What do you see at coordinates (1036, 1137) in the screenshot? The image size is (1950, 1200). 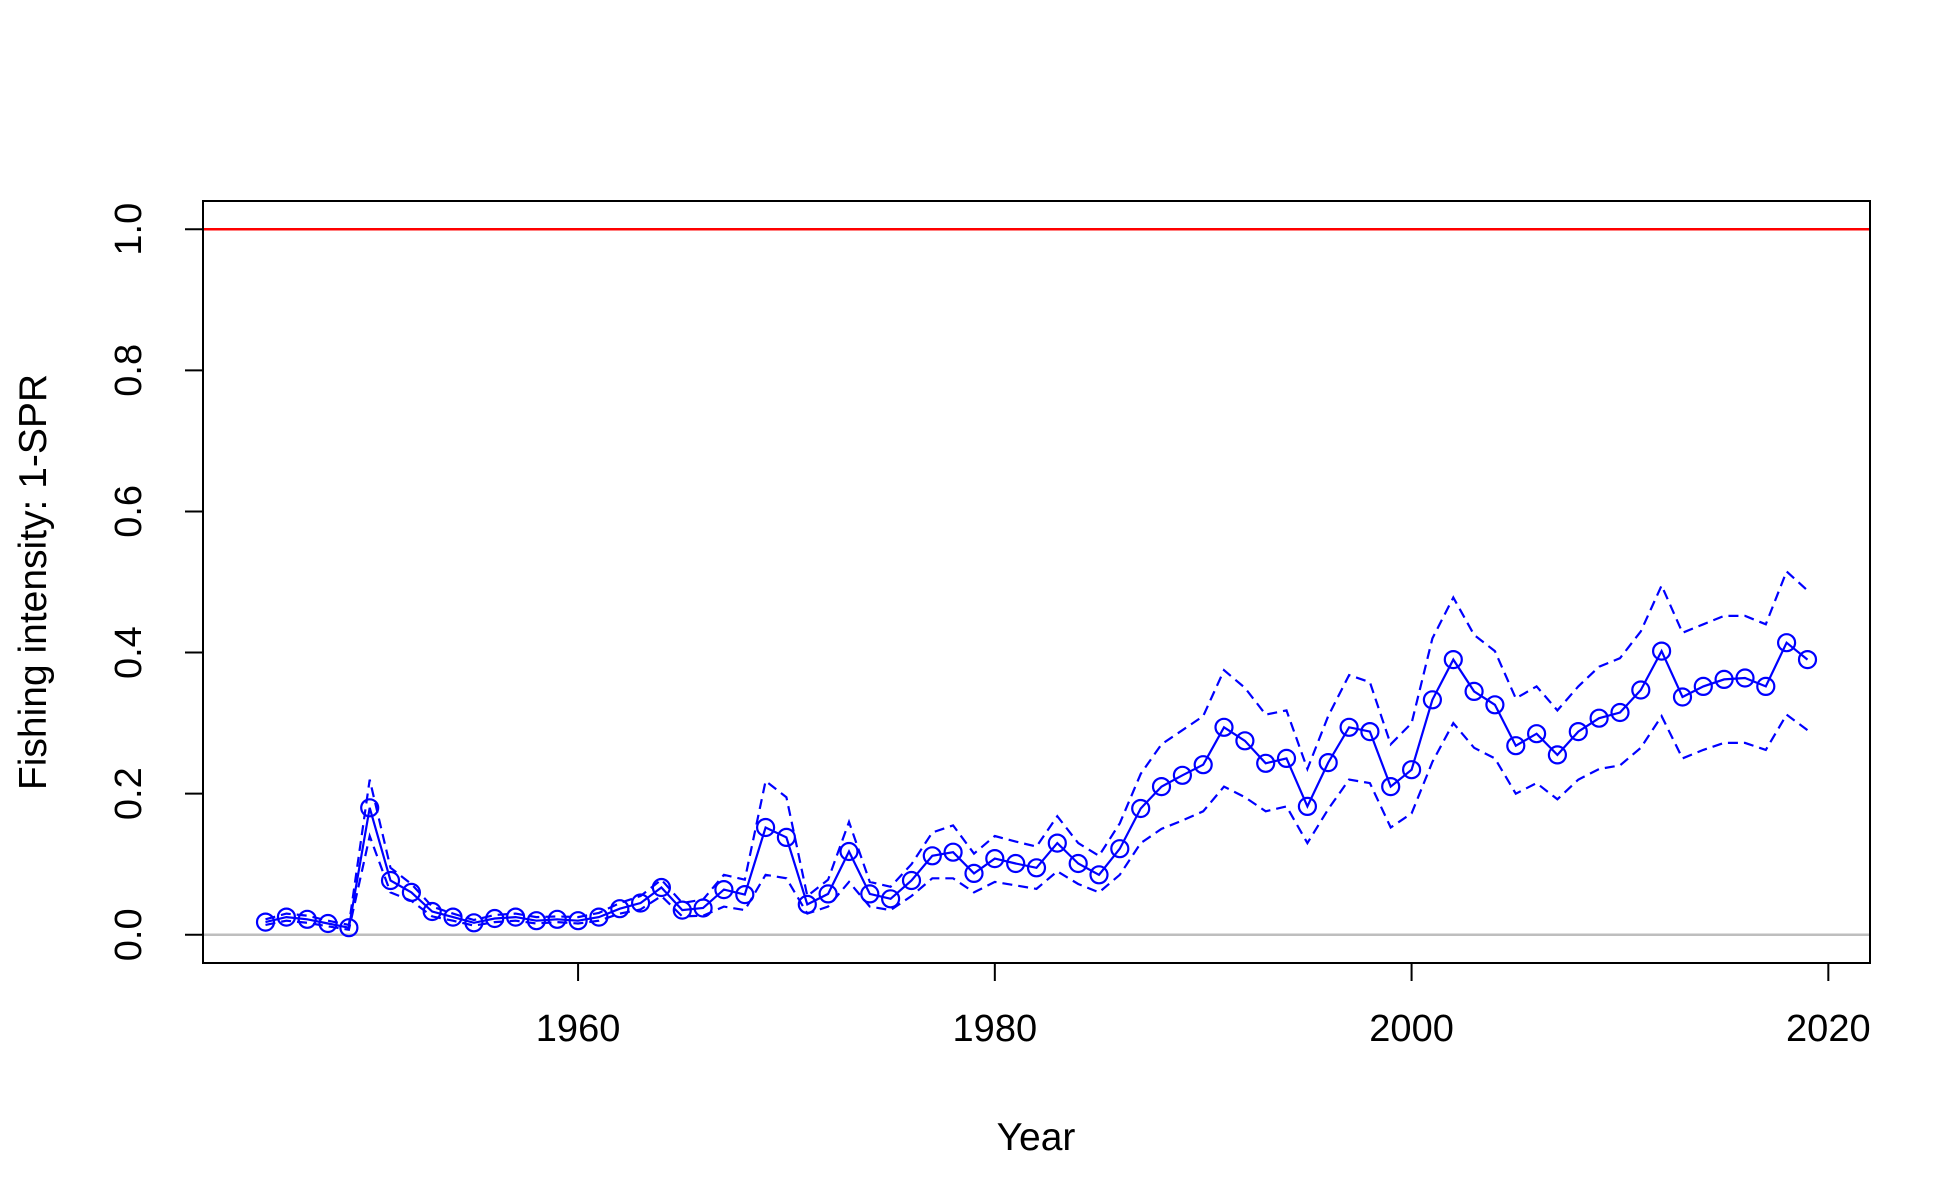 I see `x-axis-title: Year` at bounding box center [1036, 1137].